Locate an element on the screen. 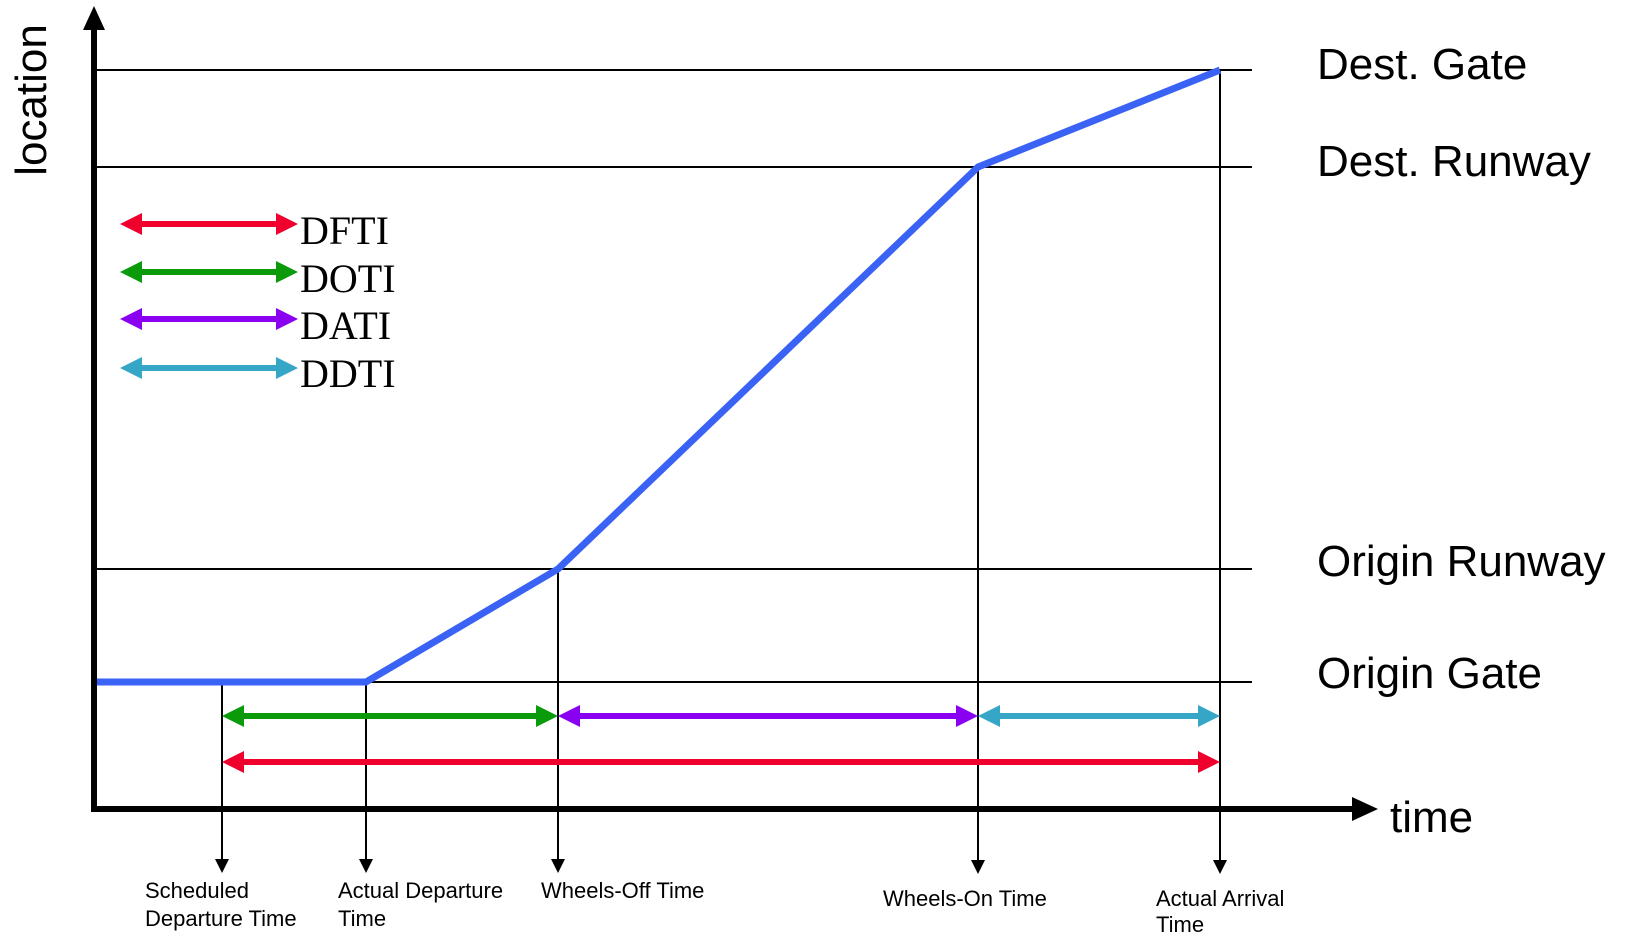 This screenshot has height=935, width=1640. interval-arrows is located at coordinates (721, 739).